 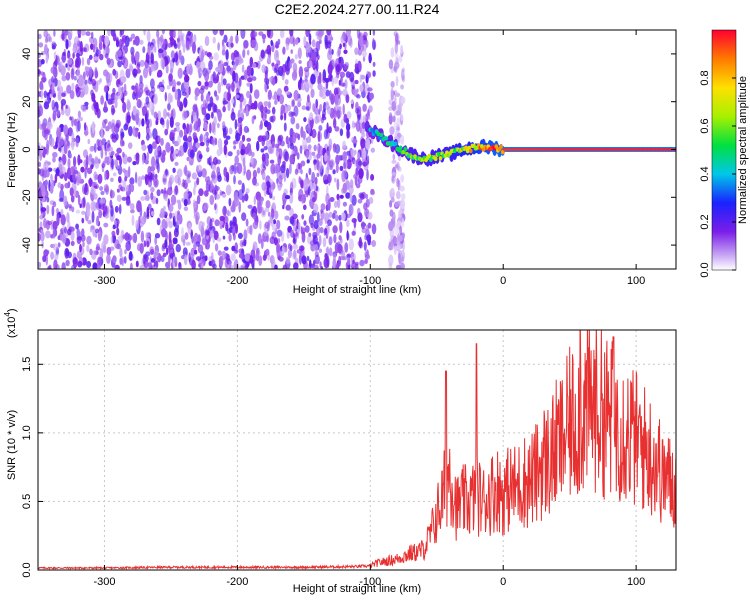 I want to click on colorbar-gradient, so click(x=724, y=150).